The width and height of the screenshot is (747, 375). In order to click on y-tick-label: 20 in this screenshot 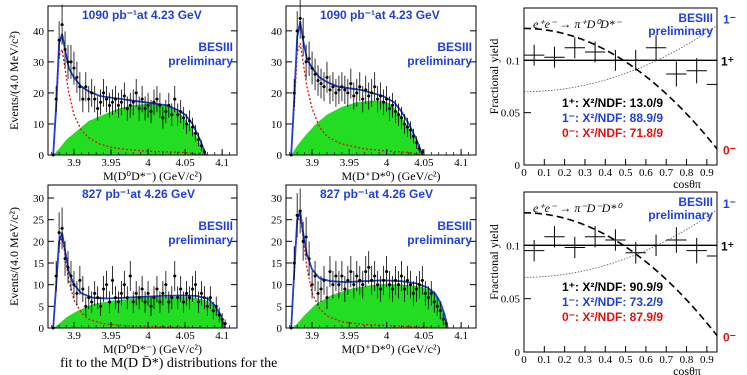, I will do `click(39, 94)`.